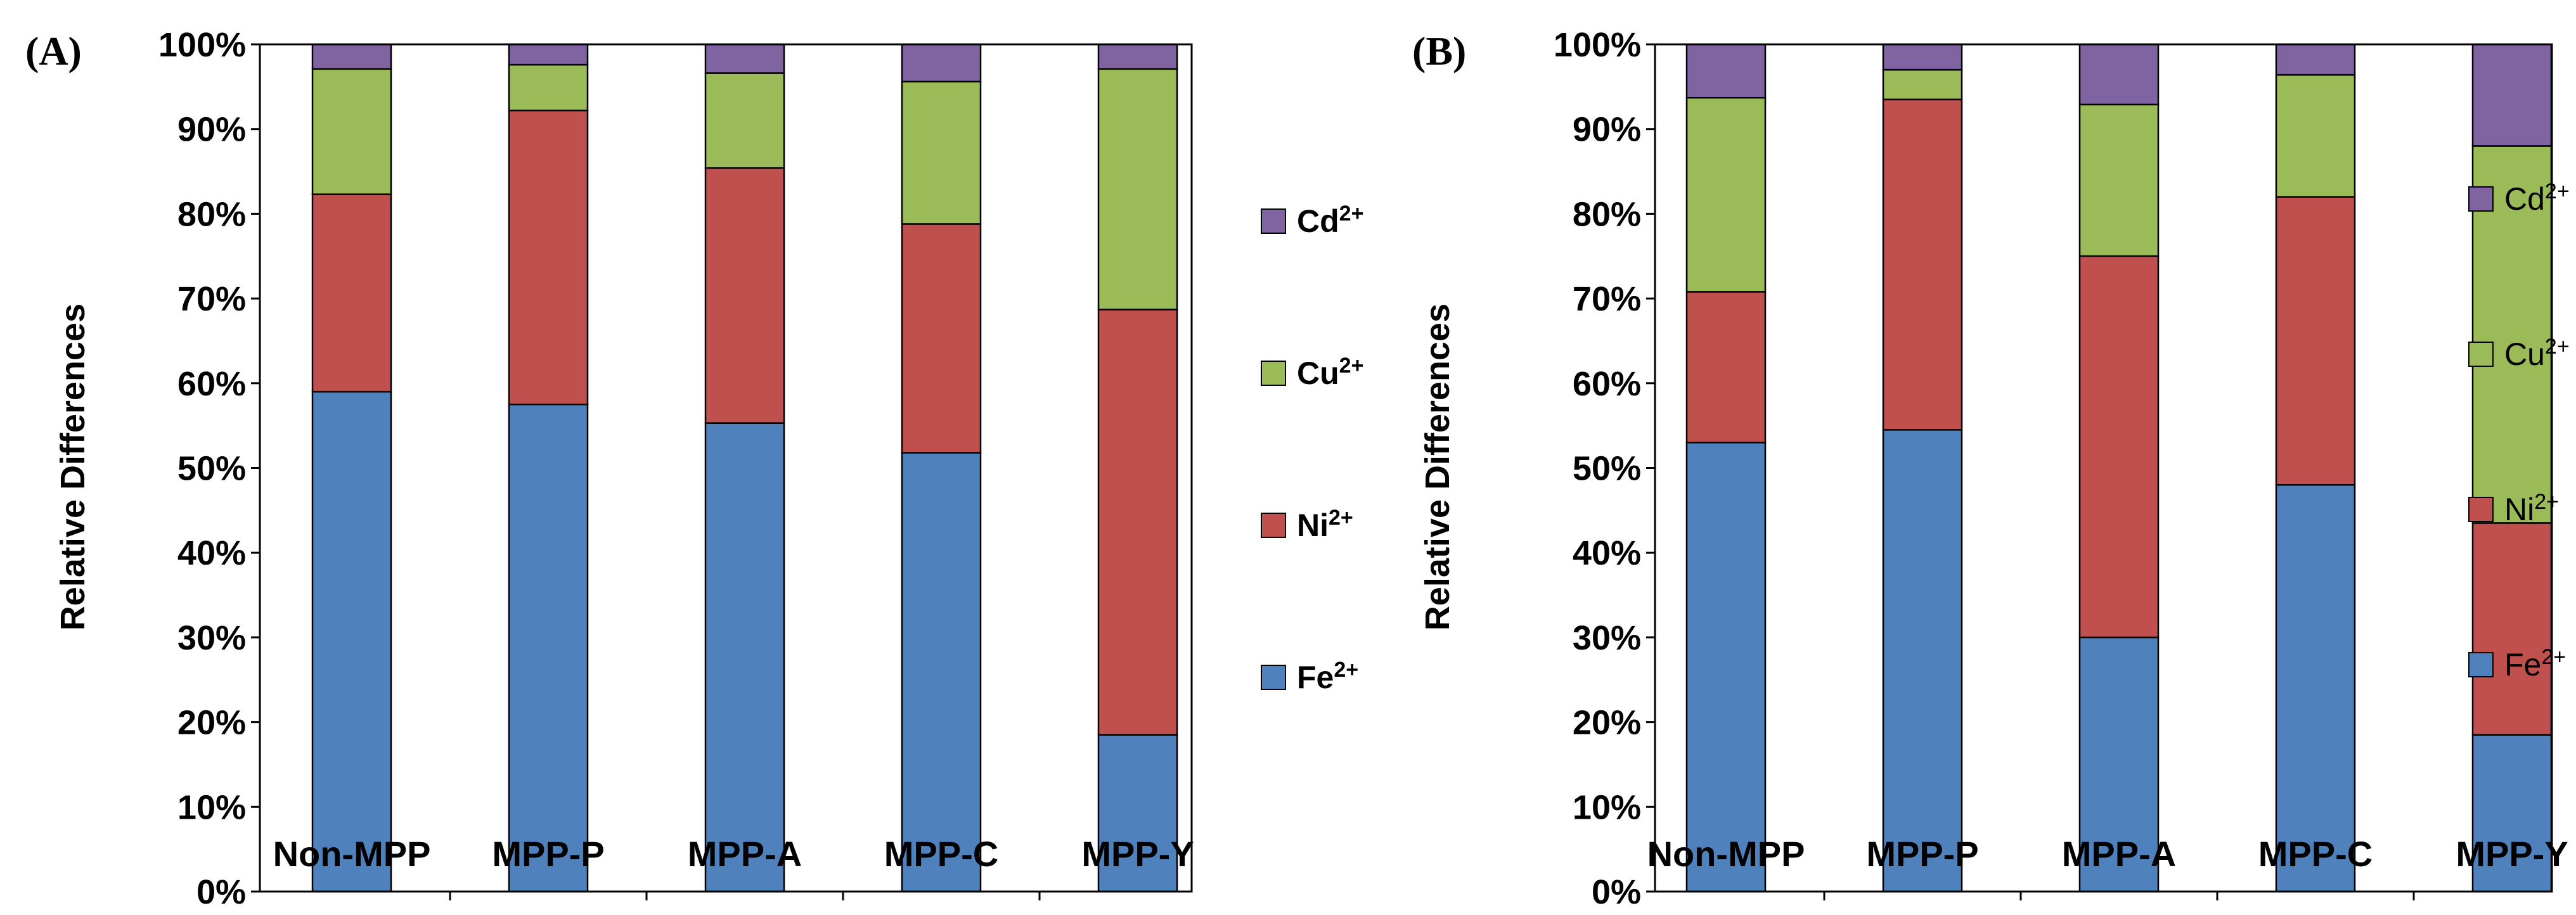  I want to click on y-tick-labels-b: 0% 10% 20% 30% 40% 50% 60% 70% 80% 90% 100%, so click(1604, 468).